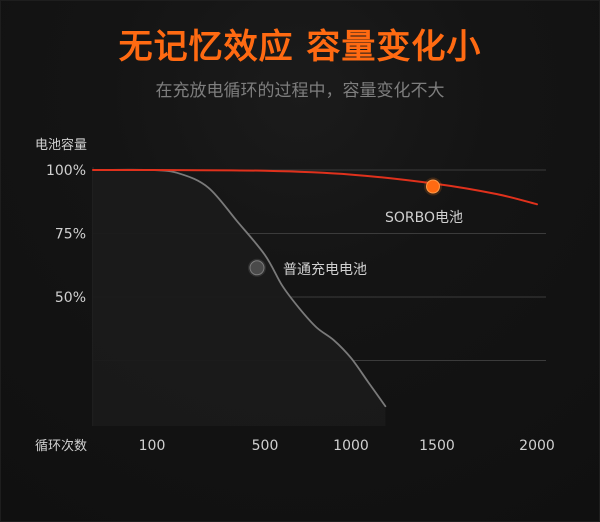 Image resolution: width=600 pixels, height=522 pixels. Describe the element at coordinates (265, 446) in the screenshot. I see `x-tick-label-1: 500` at that location.